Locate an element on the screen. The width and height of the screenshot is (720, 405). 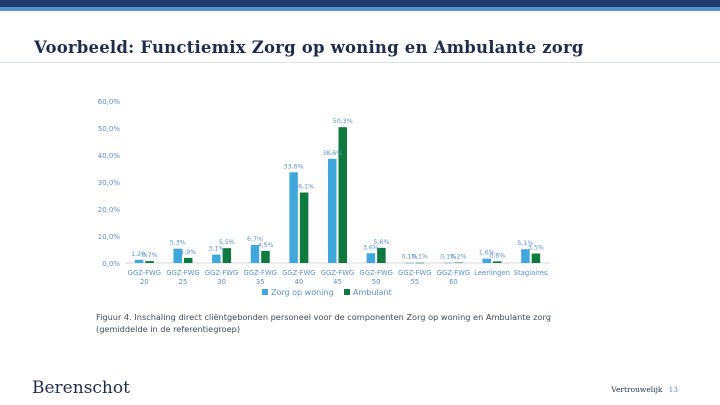
bar-value-label: 5,3% is located at coordinates (178, 243).